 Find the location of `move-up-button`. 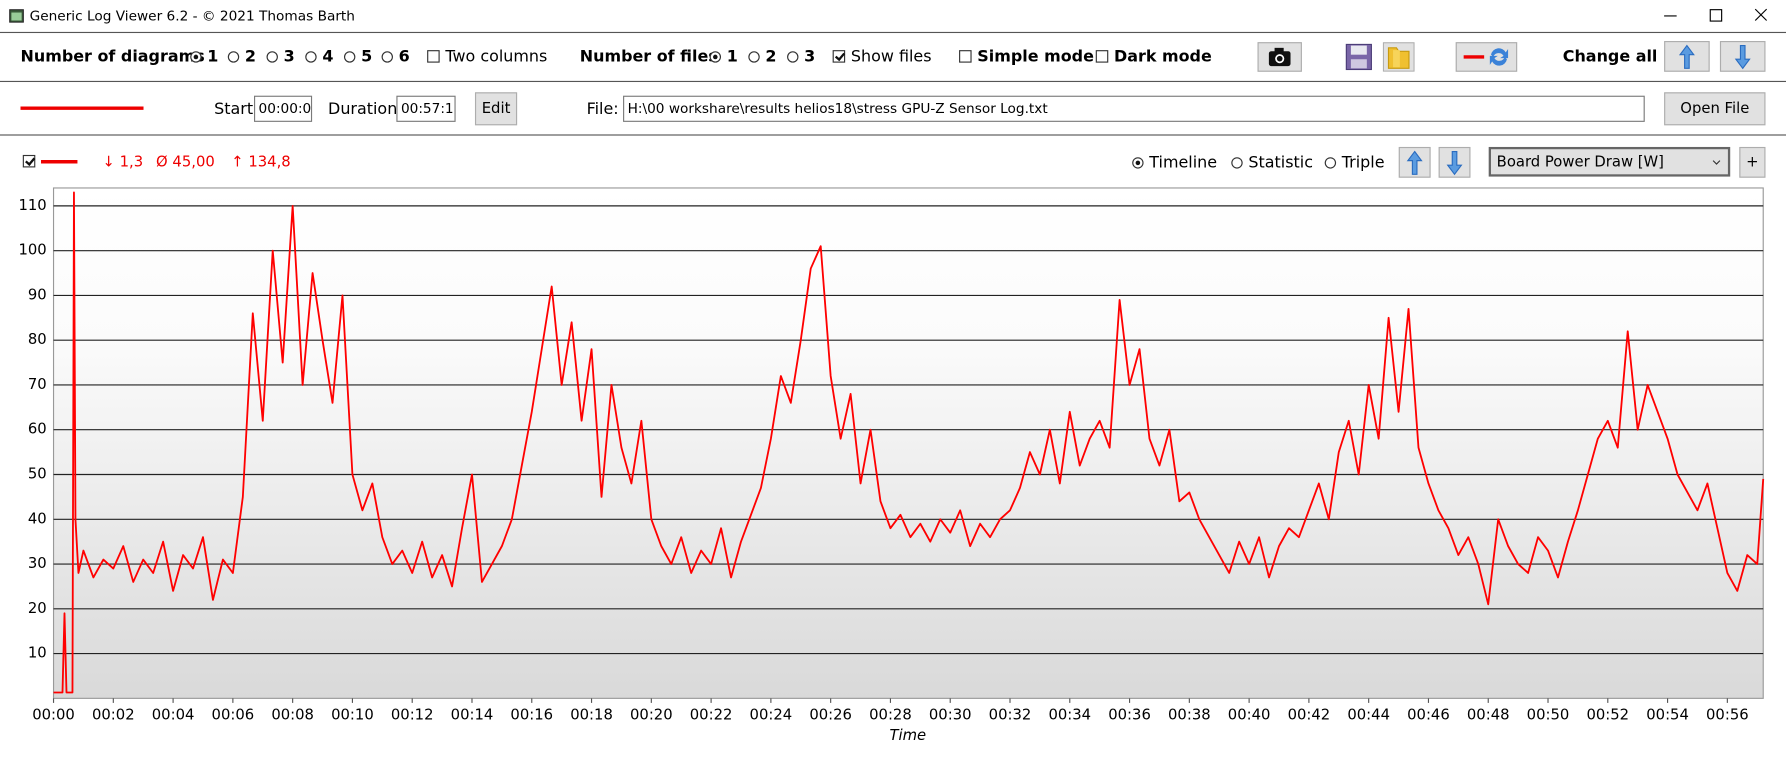

move-up-button is located at coordinates (1687, 56).